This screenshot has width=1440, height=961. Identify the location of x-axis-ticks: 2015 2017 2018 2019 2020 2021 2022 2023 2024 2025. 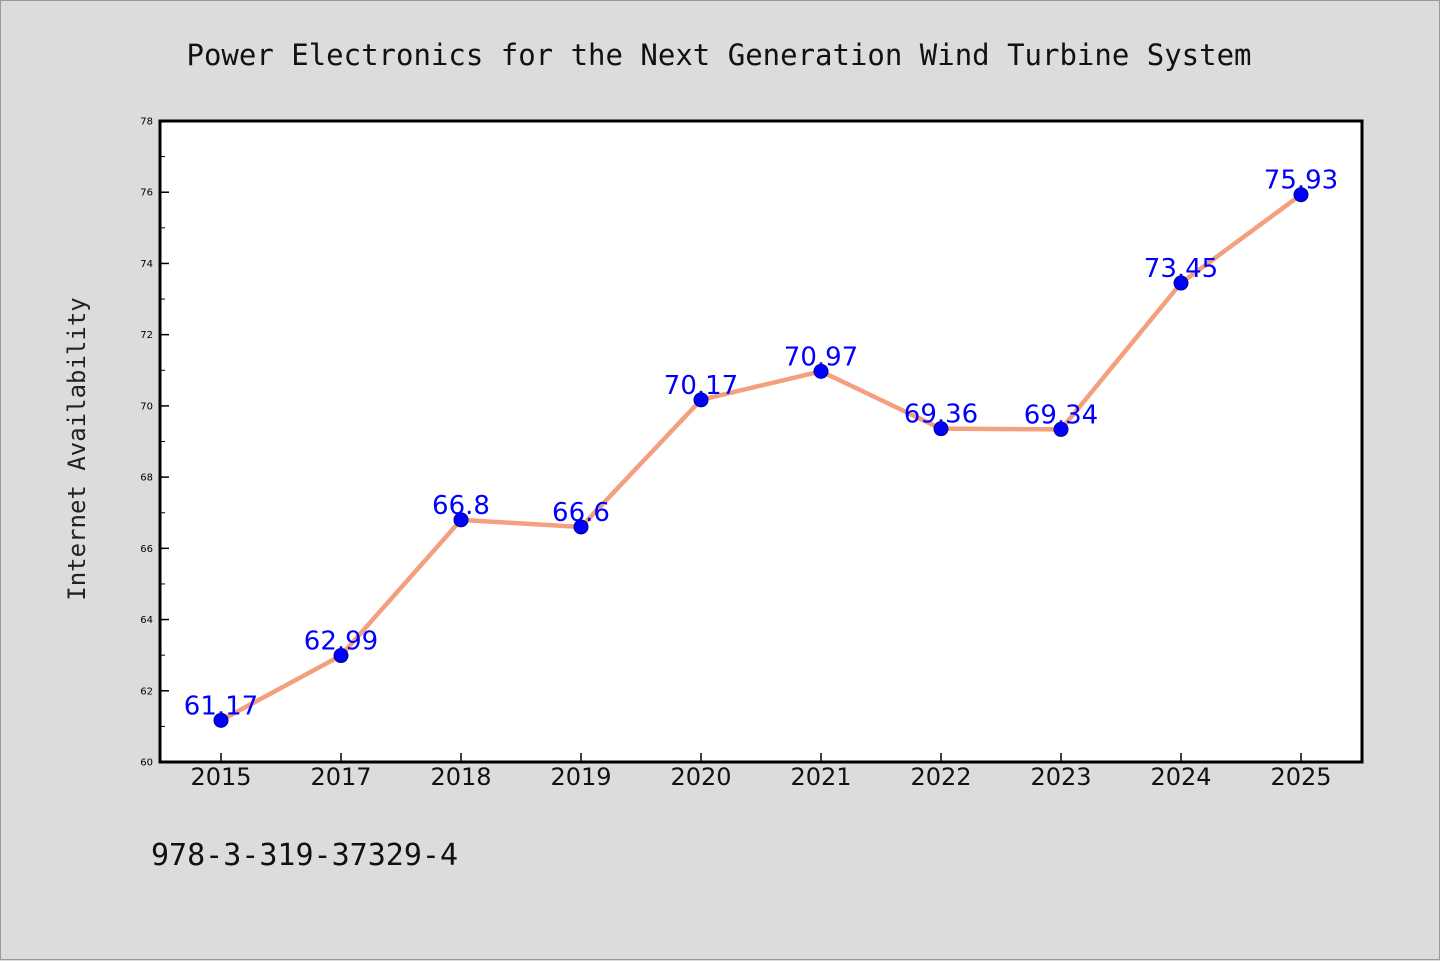
(761, 772).